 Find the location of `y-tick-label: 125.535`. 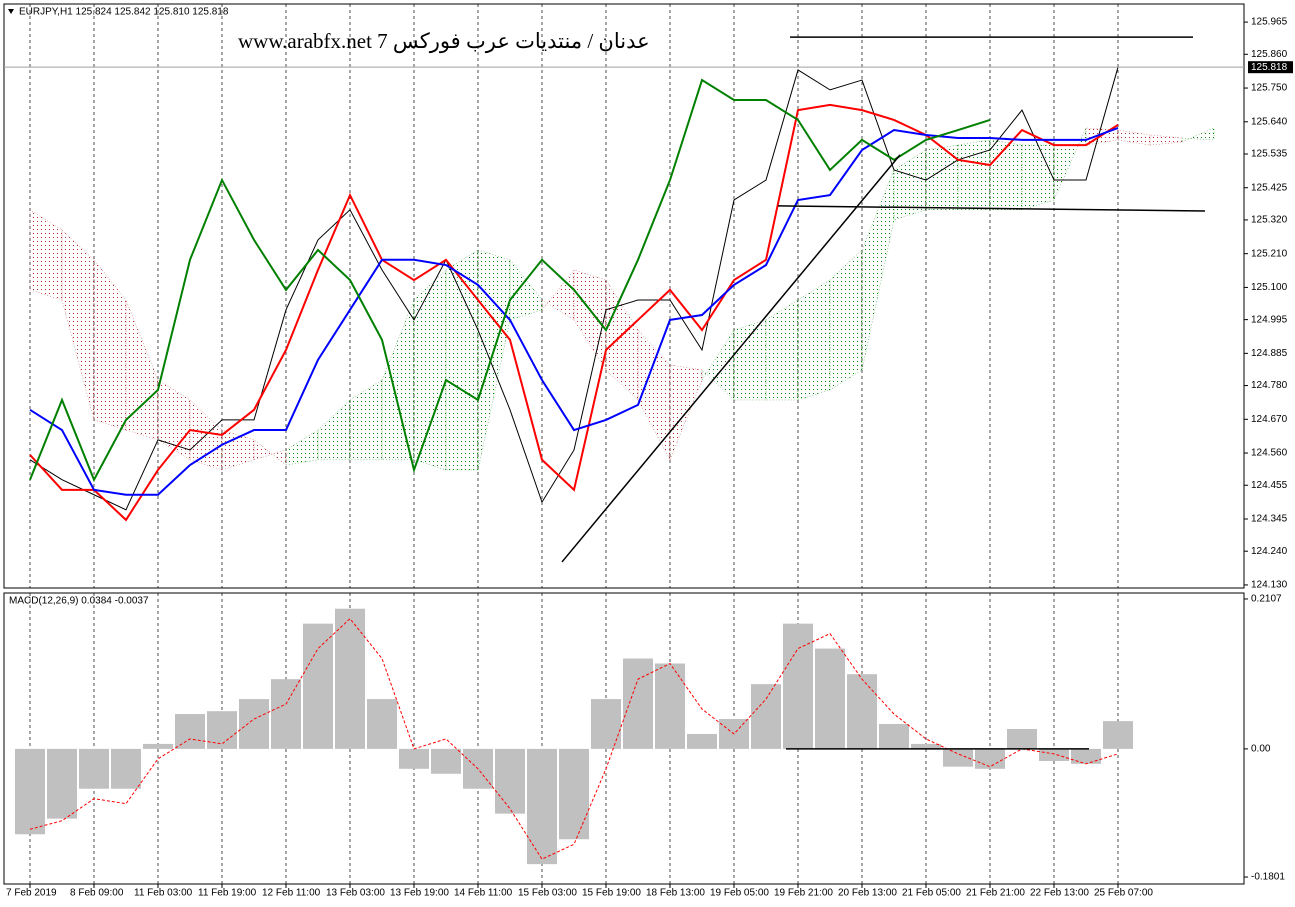

y-tick-label: 125.535 is located at coordinates (1269, 154).